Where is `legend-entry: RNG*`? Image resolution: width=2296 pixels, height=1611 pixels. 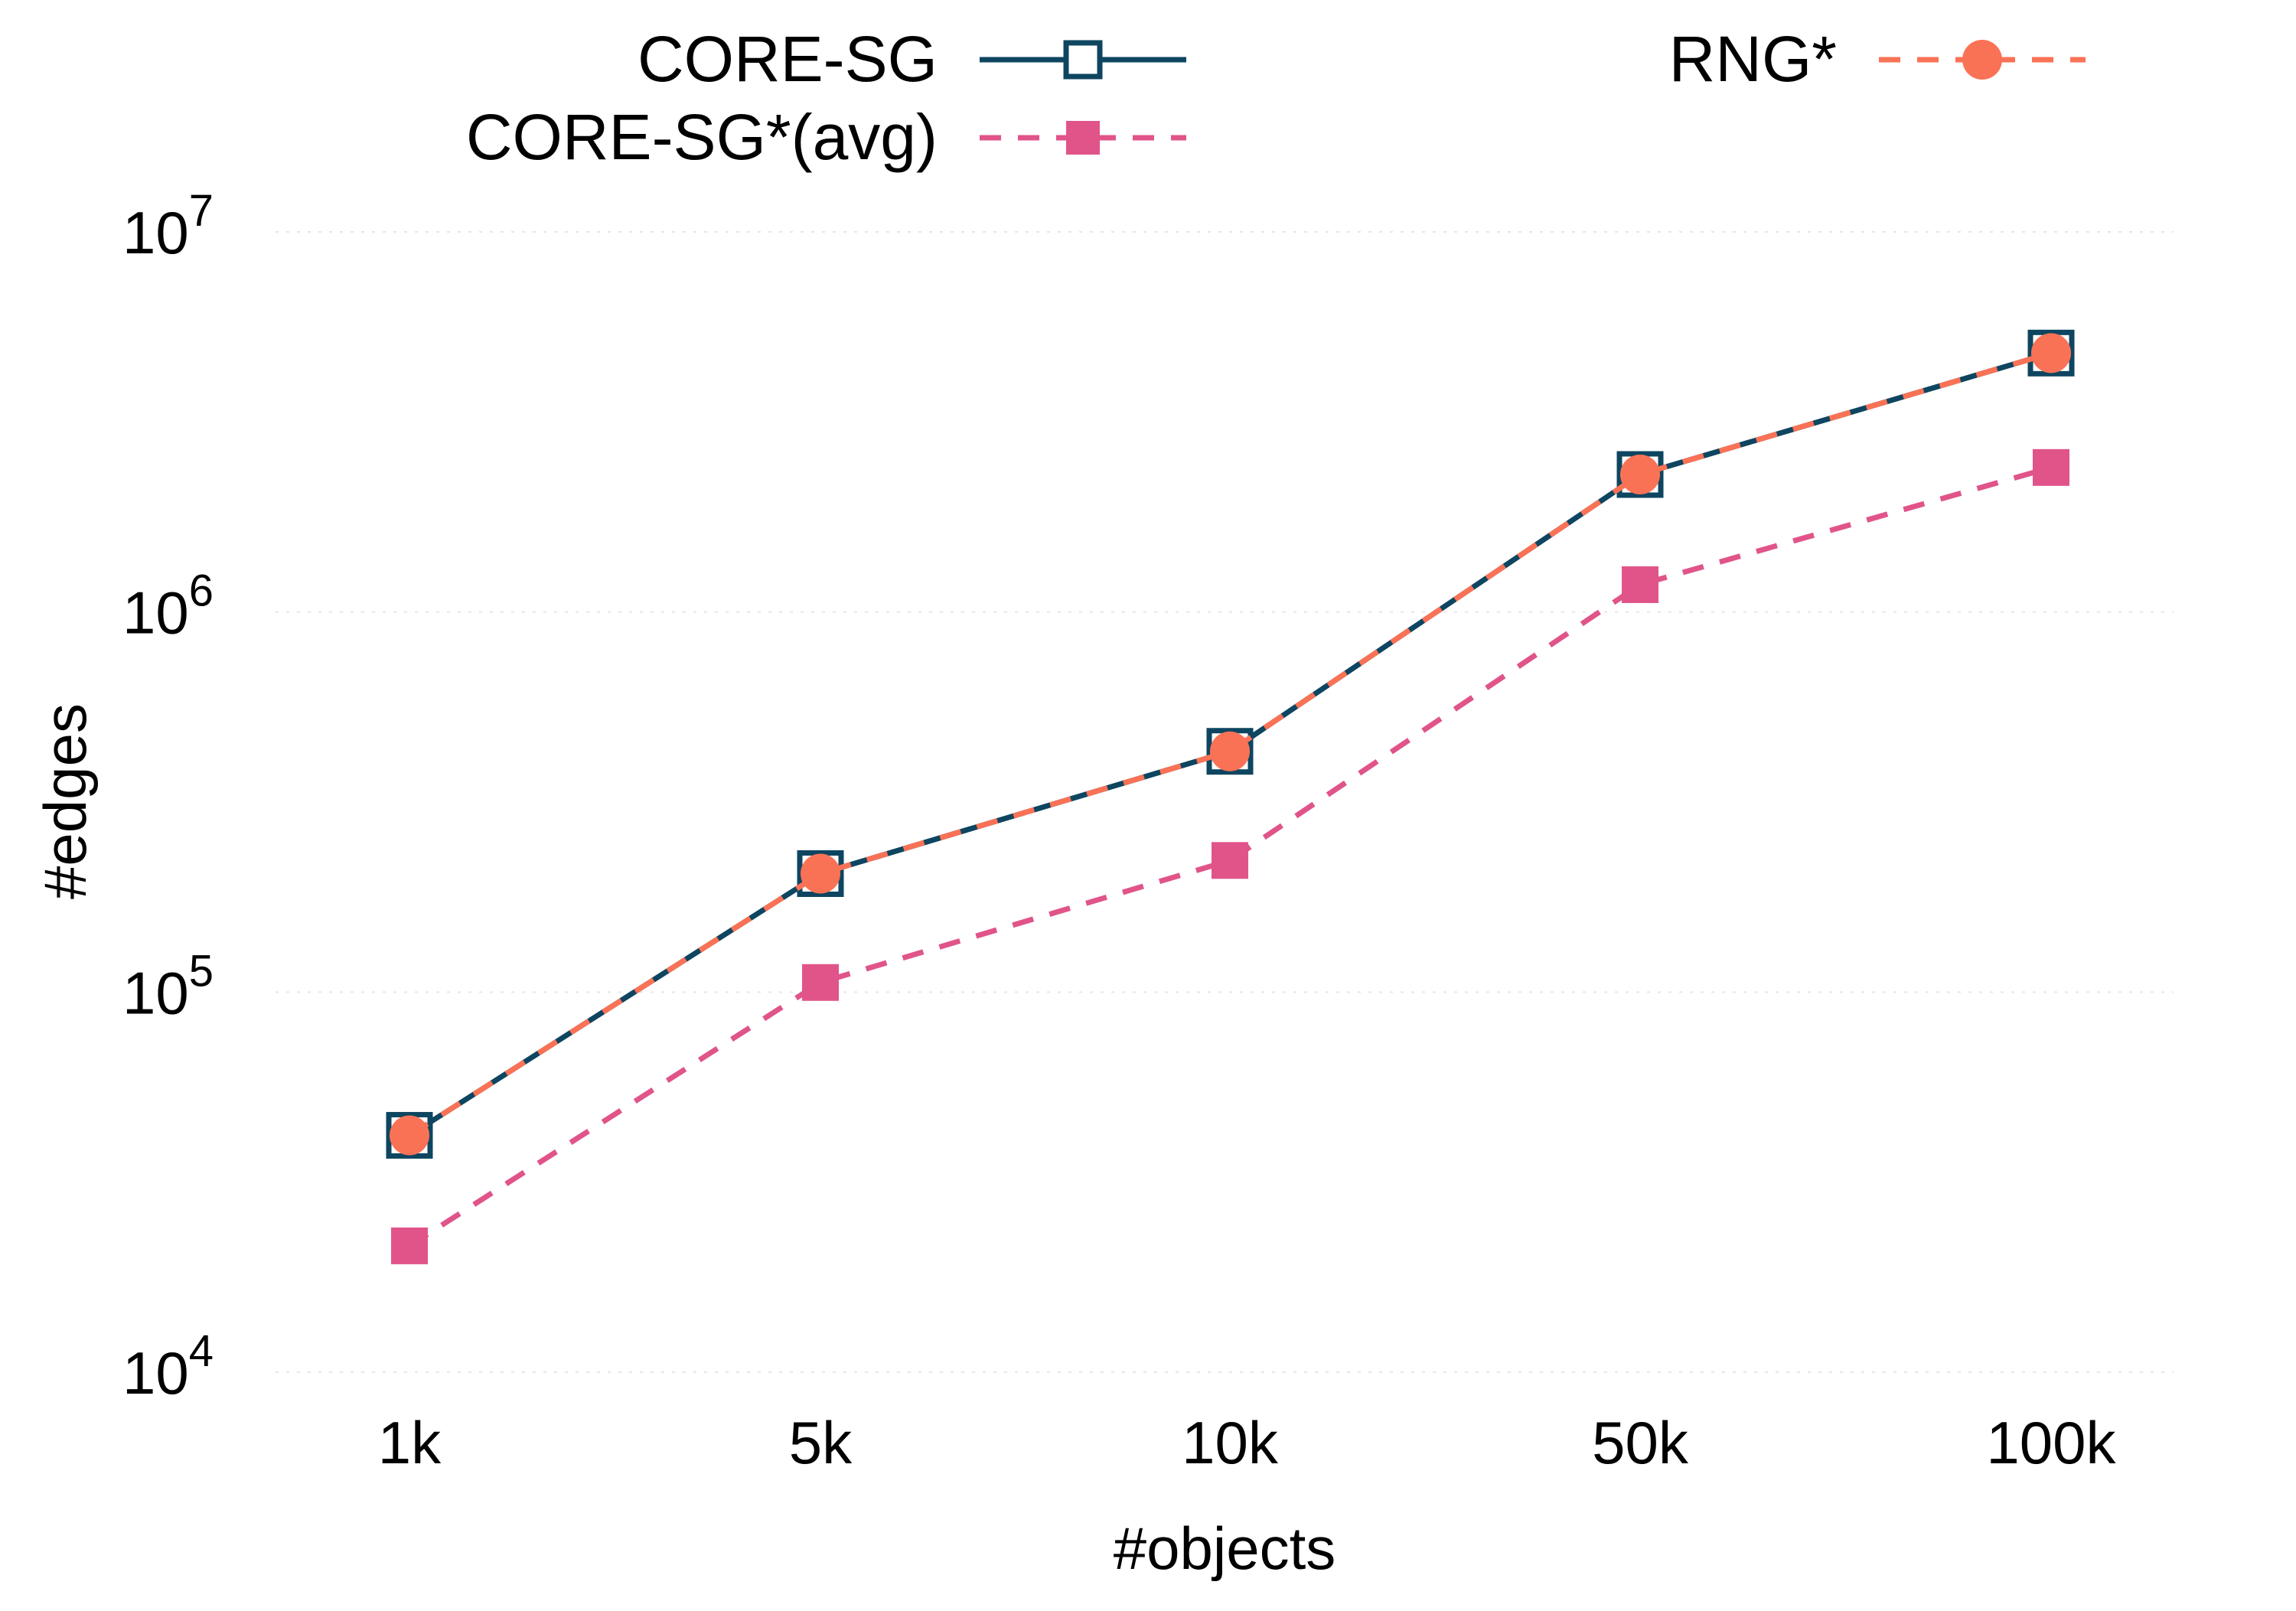
legend-entry: RNG* is located at coordinates (1877, 59).